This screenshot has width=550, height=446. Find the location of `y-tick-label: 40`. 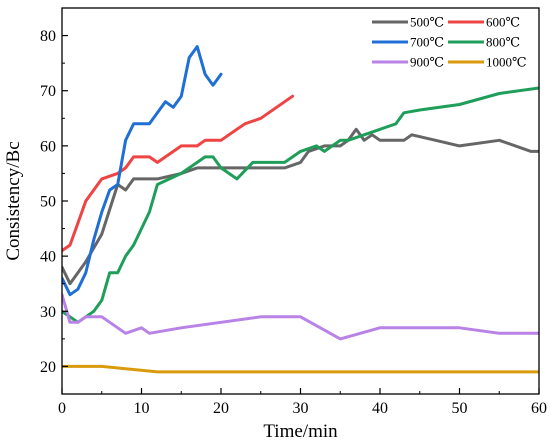

y-tick-label: 40 is located at coordinates (48, 257).